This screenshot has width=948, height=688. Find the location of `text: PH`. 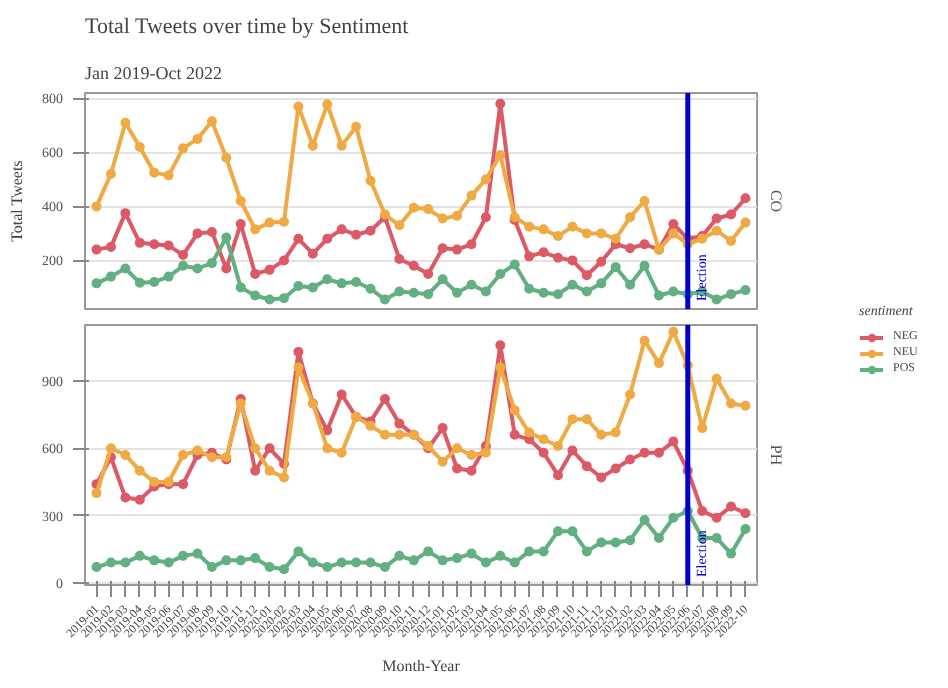

text: PH is located at coordinates (776, 455).